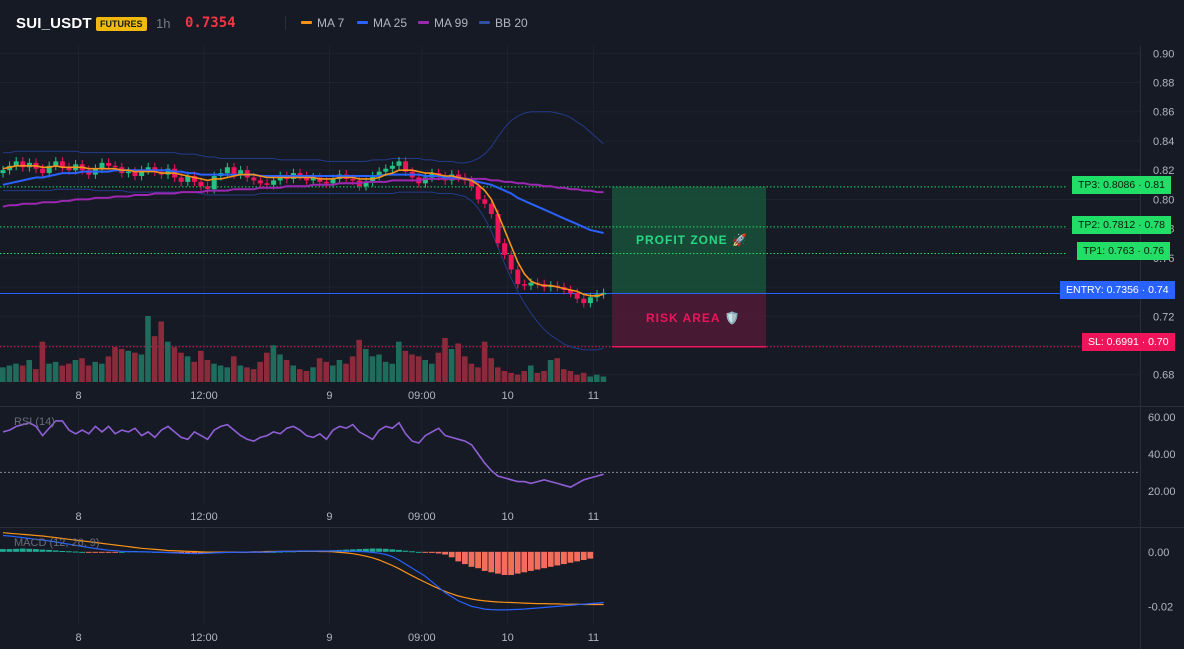 The image size is (1184, 649). I want to click on price-y-tick: 0.84, so click(1163, 142).